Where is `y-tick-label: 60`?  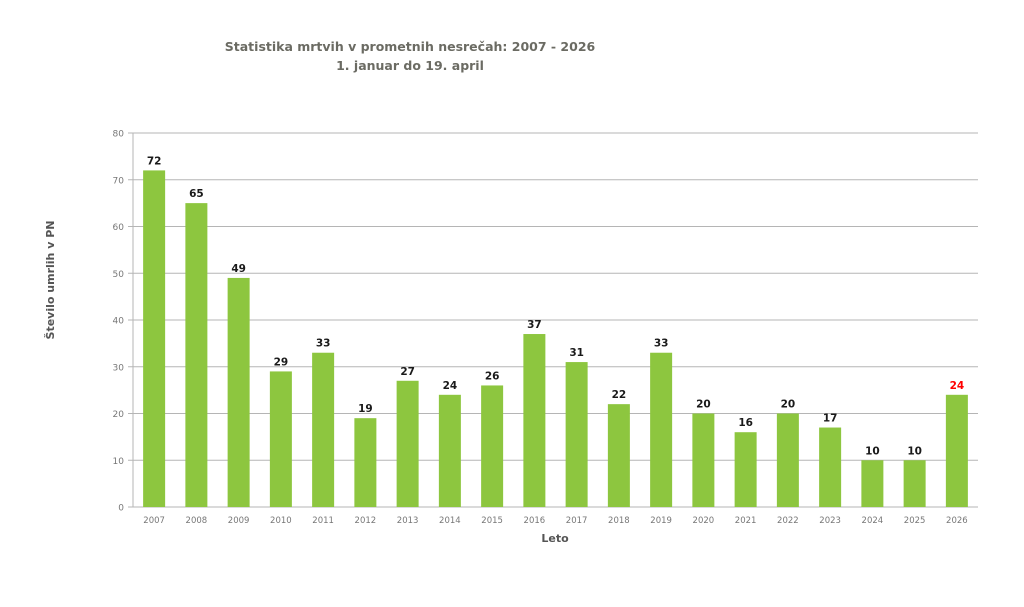
y-tick-label: 60 is located at coordinates (119, 228).